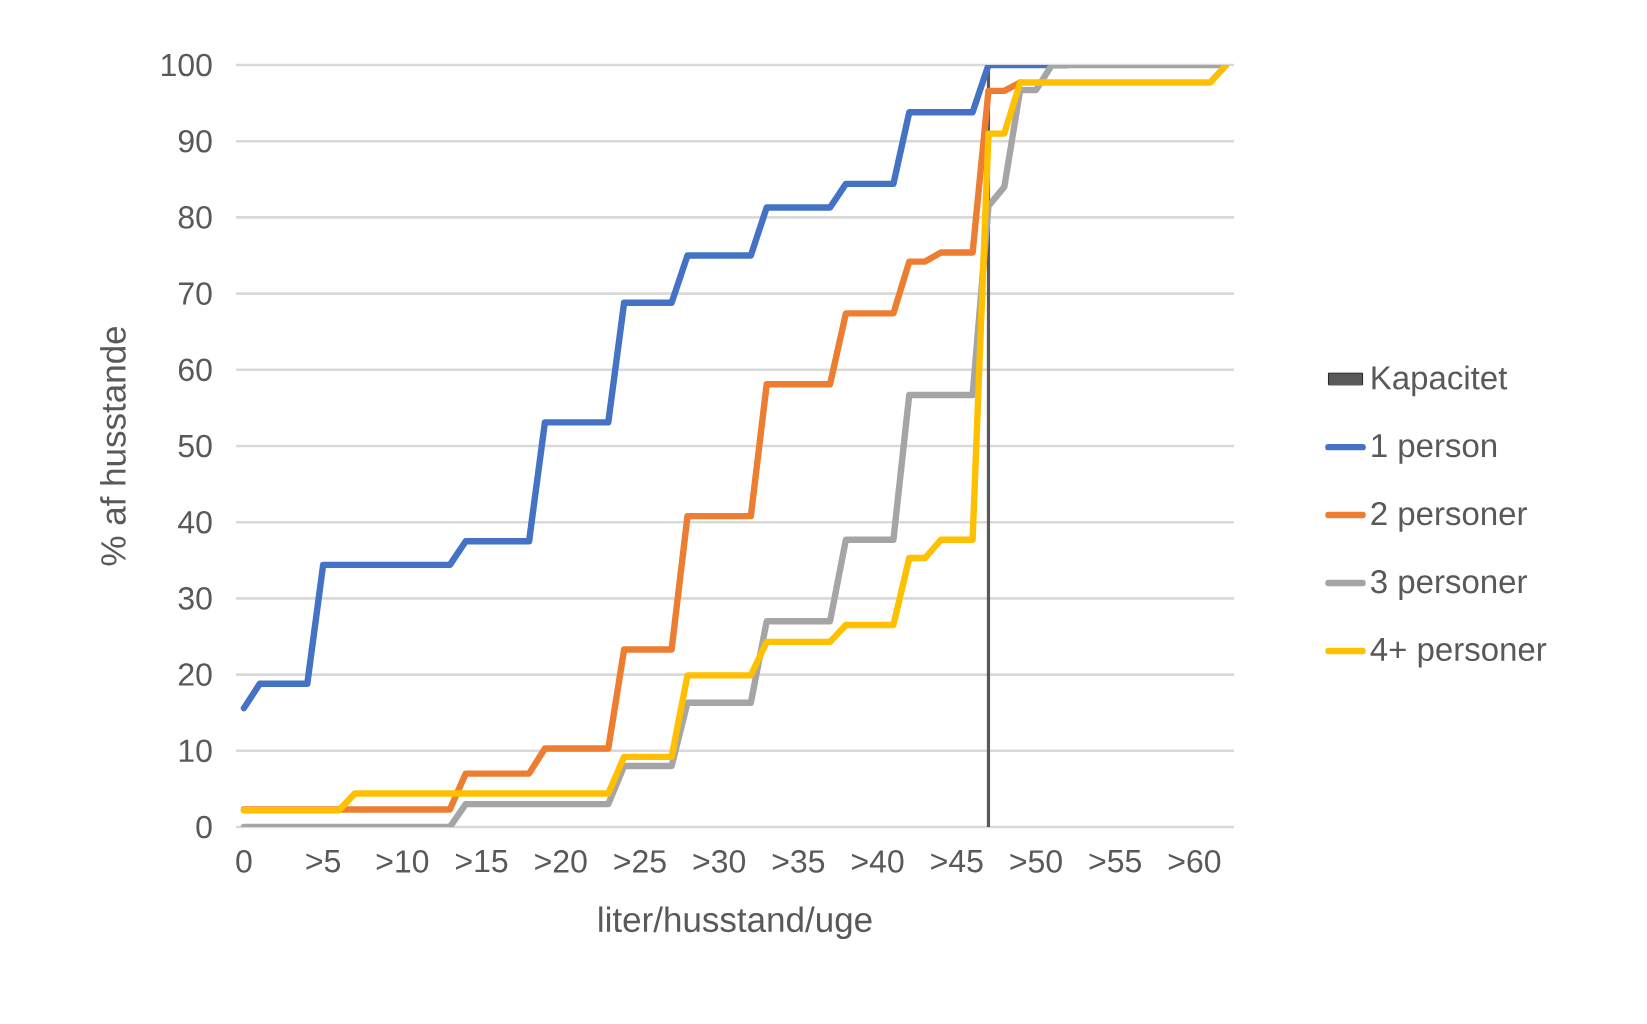 Image resolution: width=1647 pixels, height=1024 pixels. I want to click on y-tick-label: 90, so click(195, 141).